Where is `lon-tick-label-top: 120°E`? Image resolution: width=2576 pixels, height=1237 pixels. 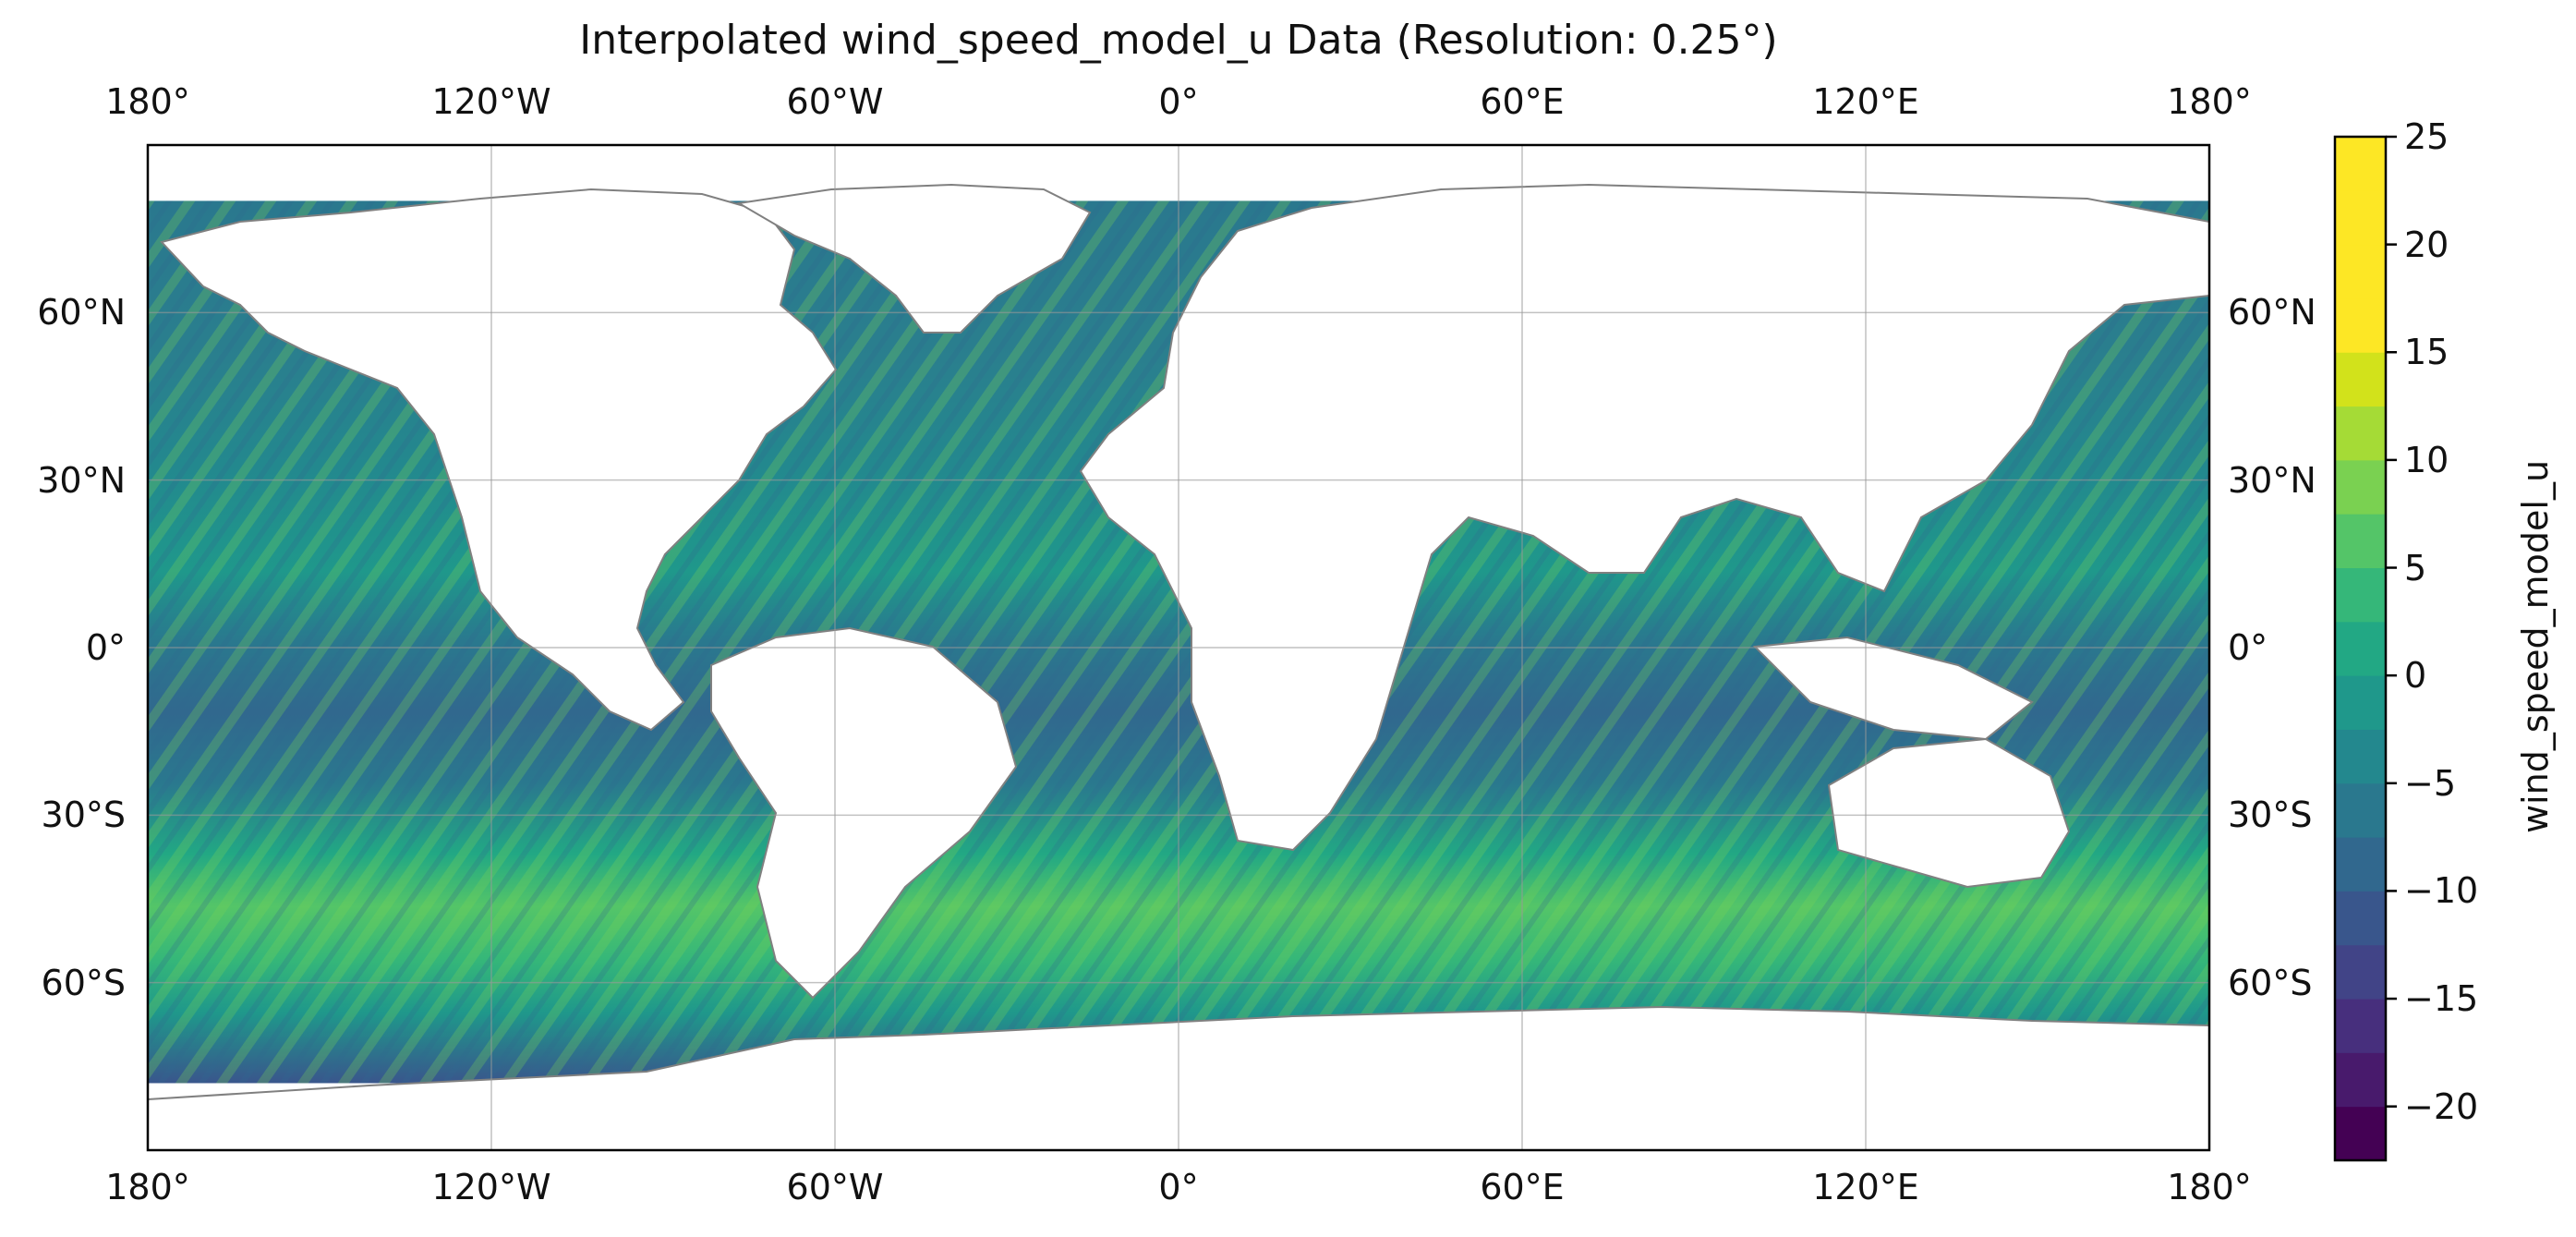 lon-tick-label-top: 120°E is located at coordinates (1865, 101).